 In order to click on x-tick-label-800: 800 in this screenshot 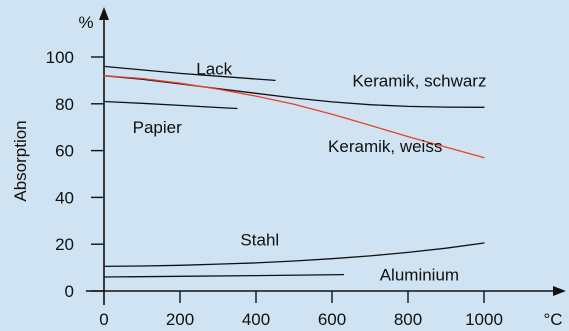, I will do `click(408, 319)`.